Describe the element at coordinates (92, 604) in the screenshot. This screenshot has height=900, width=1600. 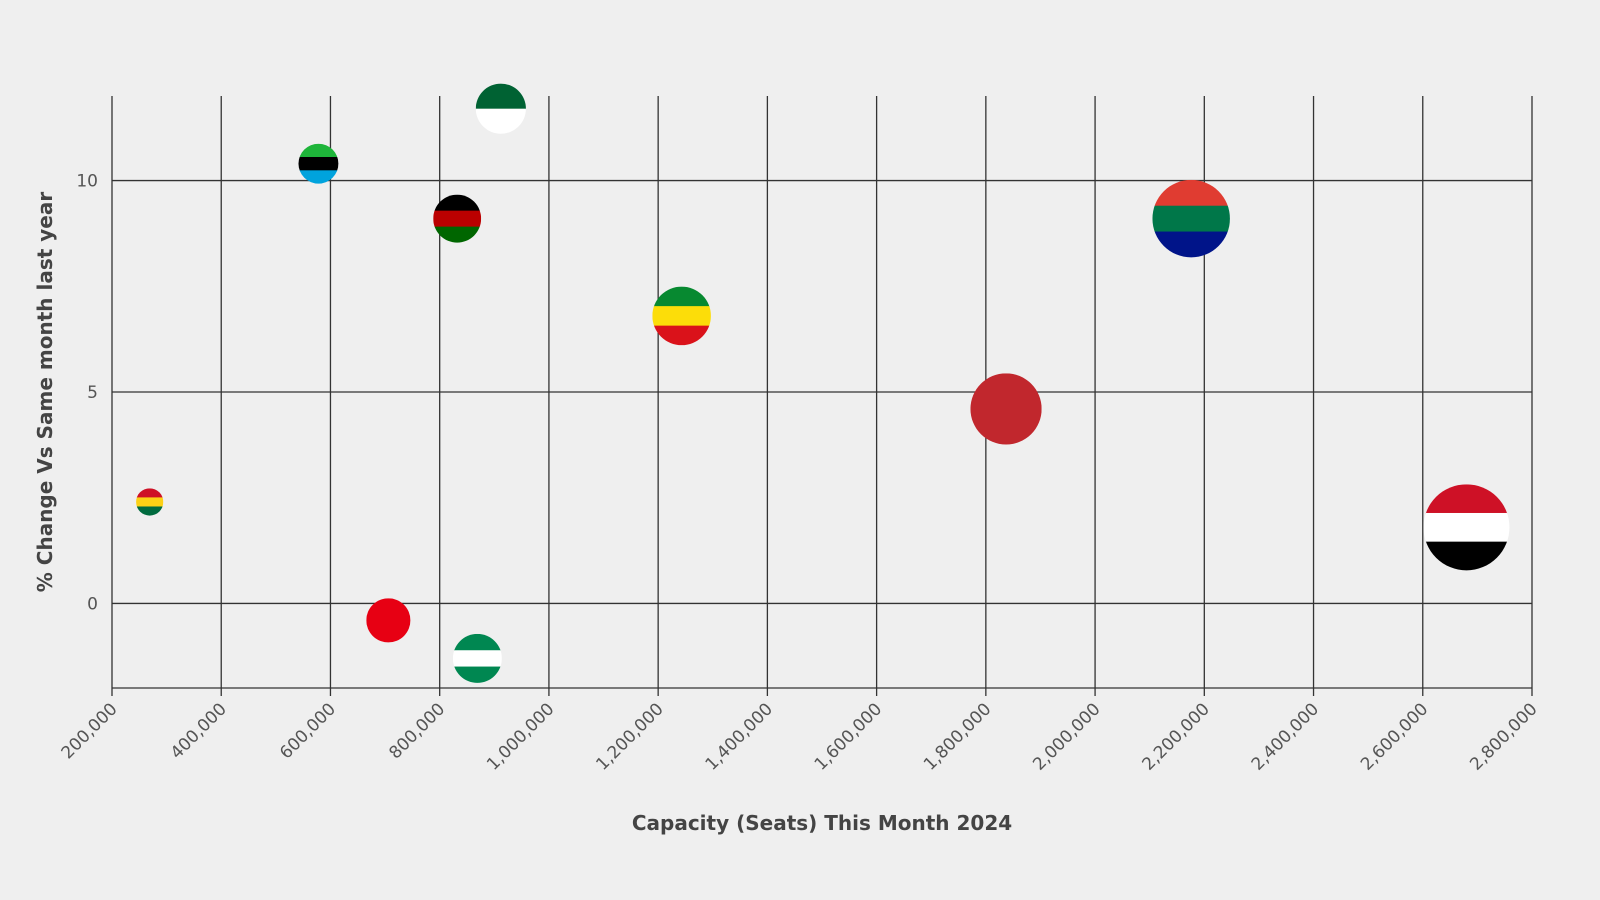
I see `y-tick-label: 0` at that location.